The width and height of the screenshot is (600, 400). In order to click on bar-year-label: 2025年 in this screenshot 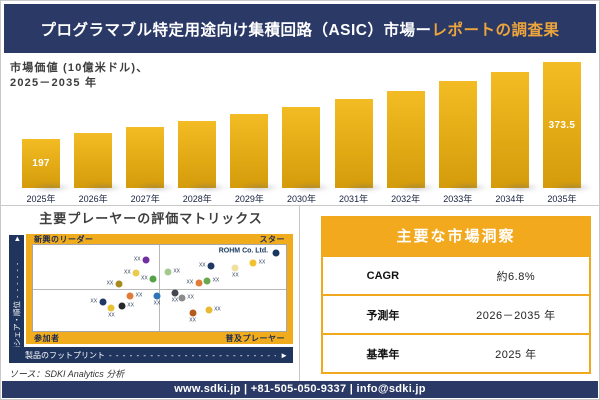, I will do `click(41, 199)`.